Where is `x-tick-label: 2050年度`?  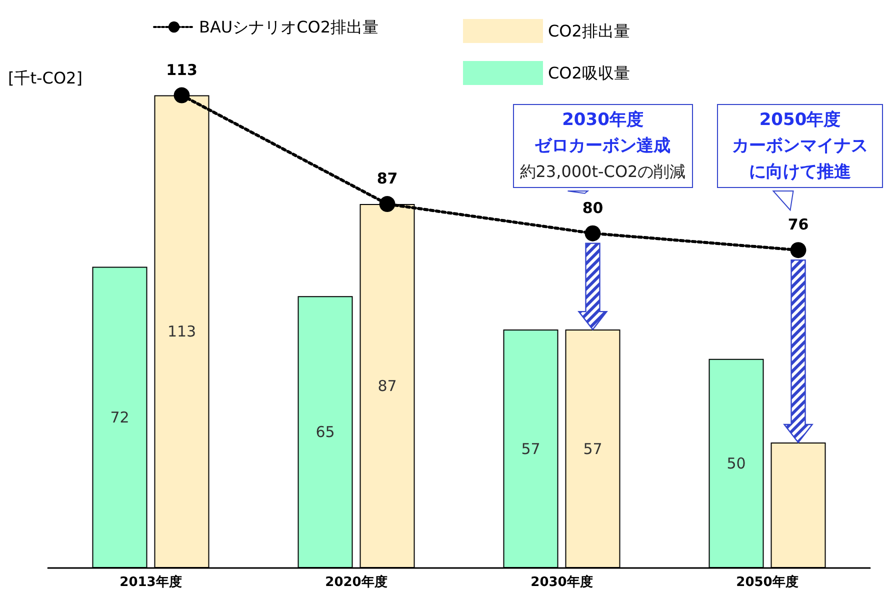 x-tick-label: 2050年度 is located at coordinates (767, 582).